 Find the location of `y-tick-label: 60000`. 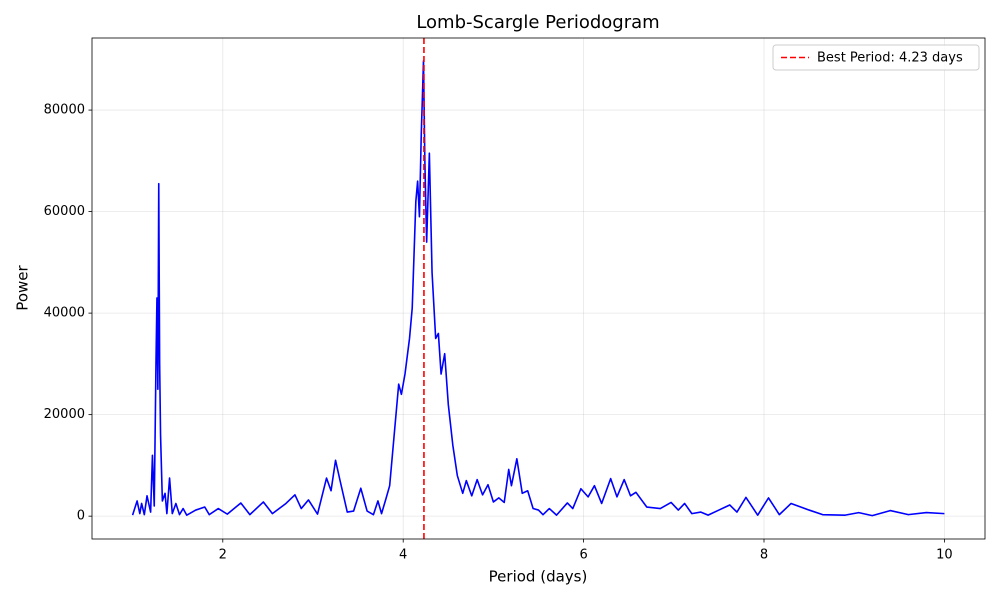

y-tick-label: 60000 is located at coordinates (64, 211).